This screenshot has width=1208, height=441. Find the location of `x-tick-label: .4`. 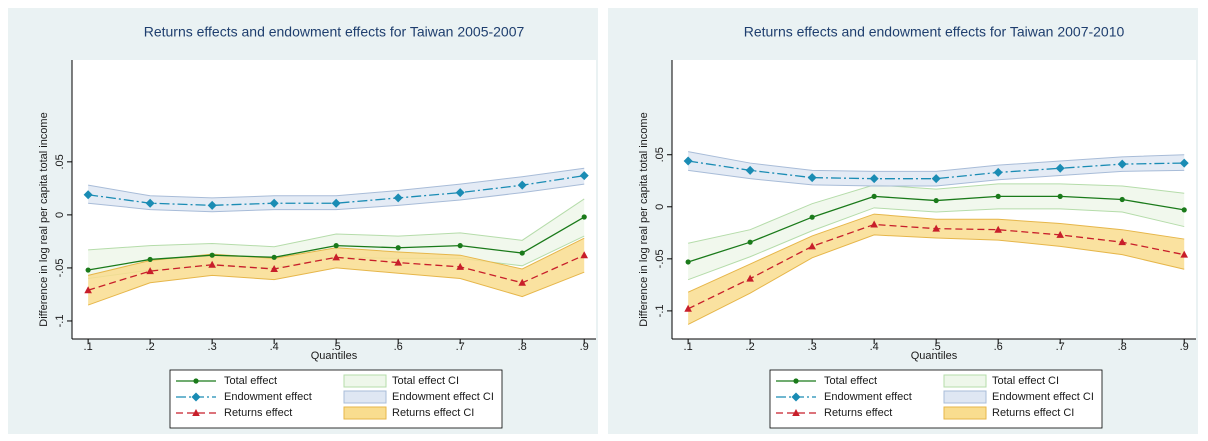

x-tick-label: .4 is located at coordinates (874, 347).